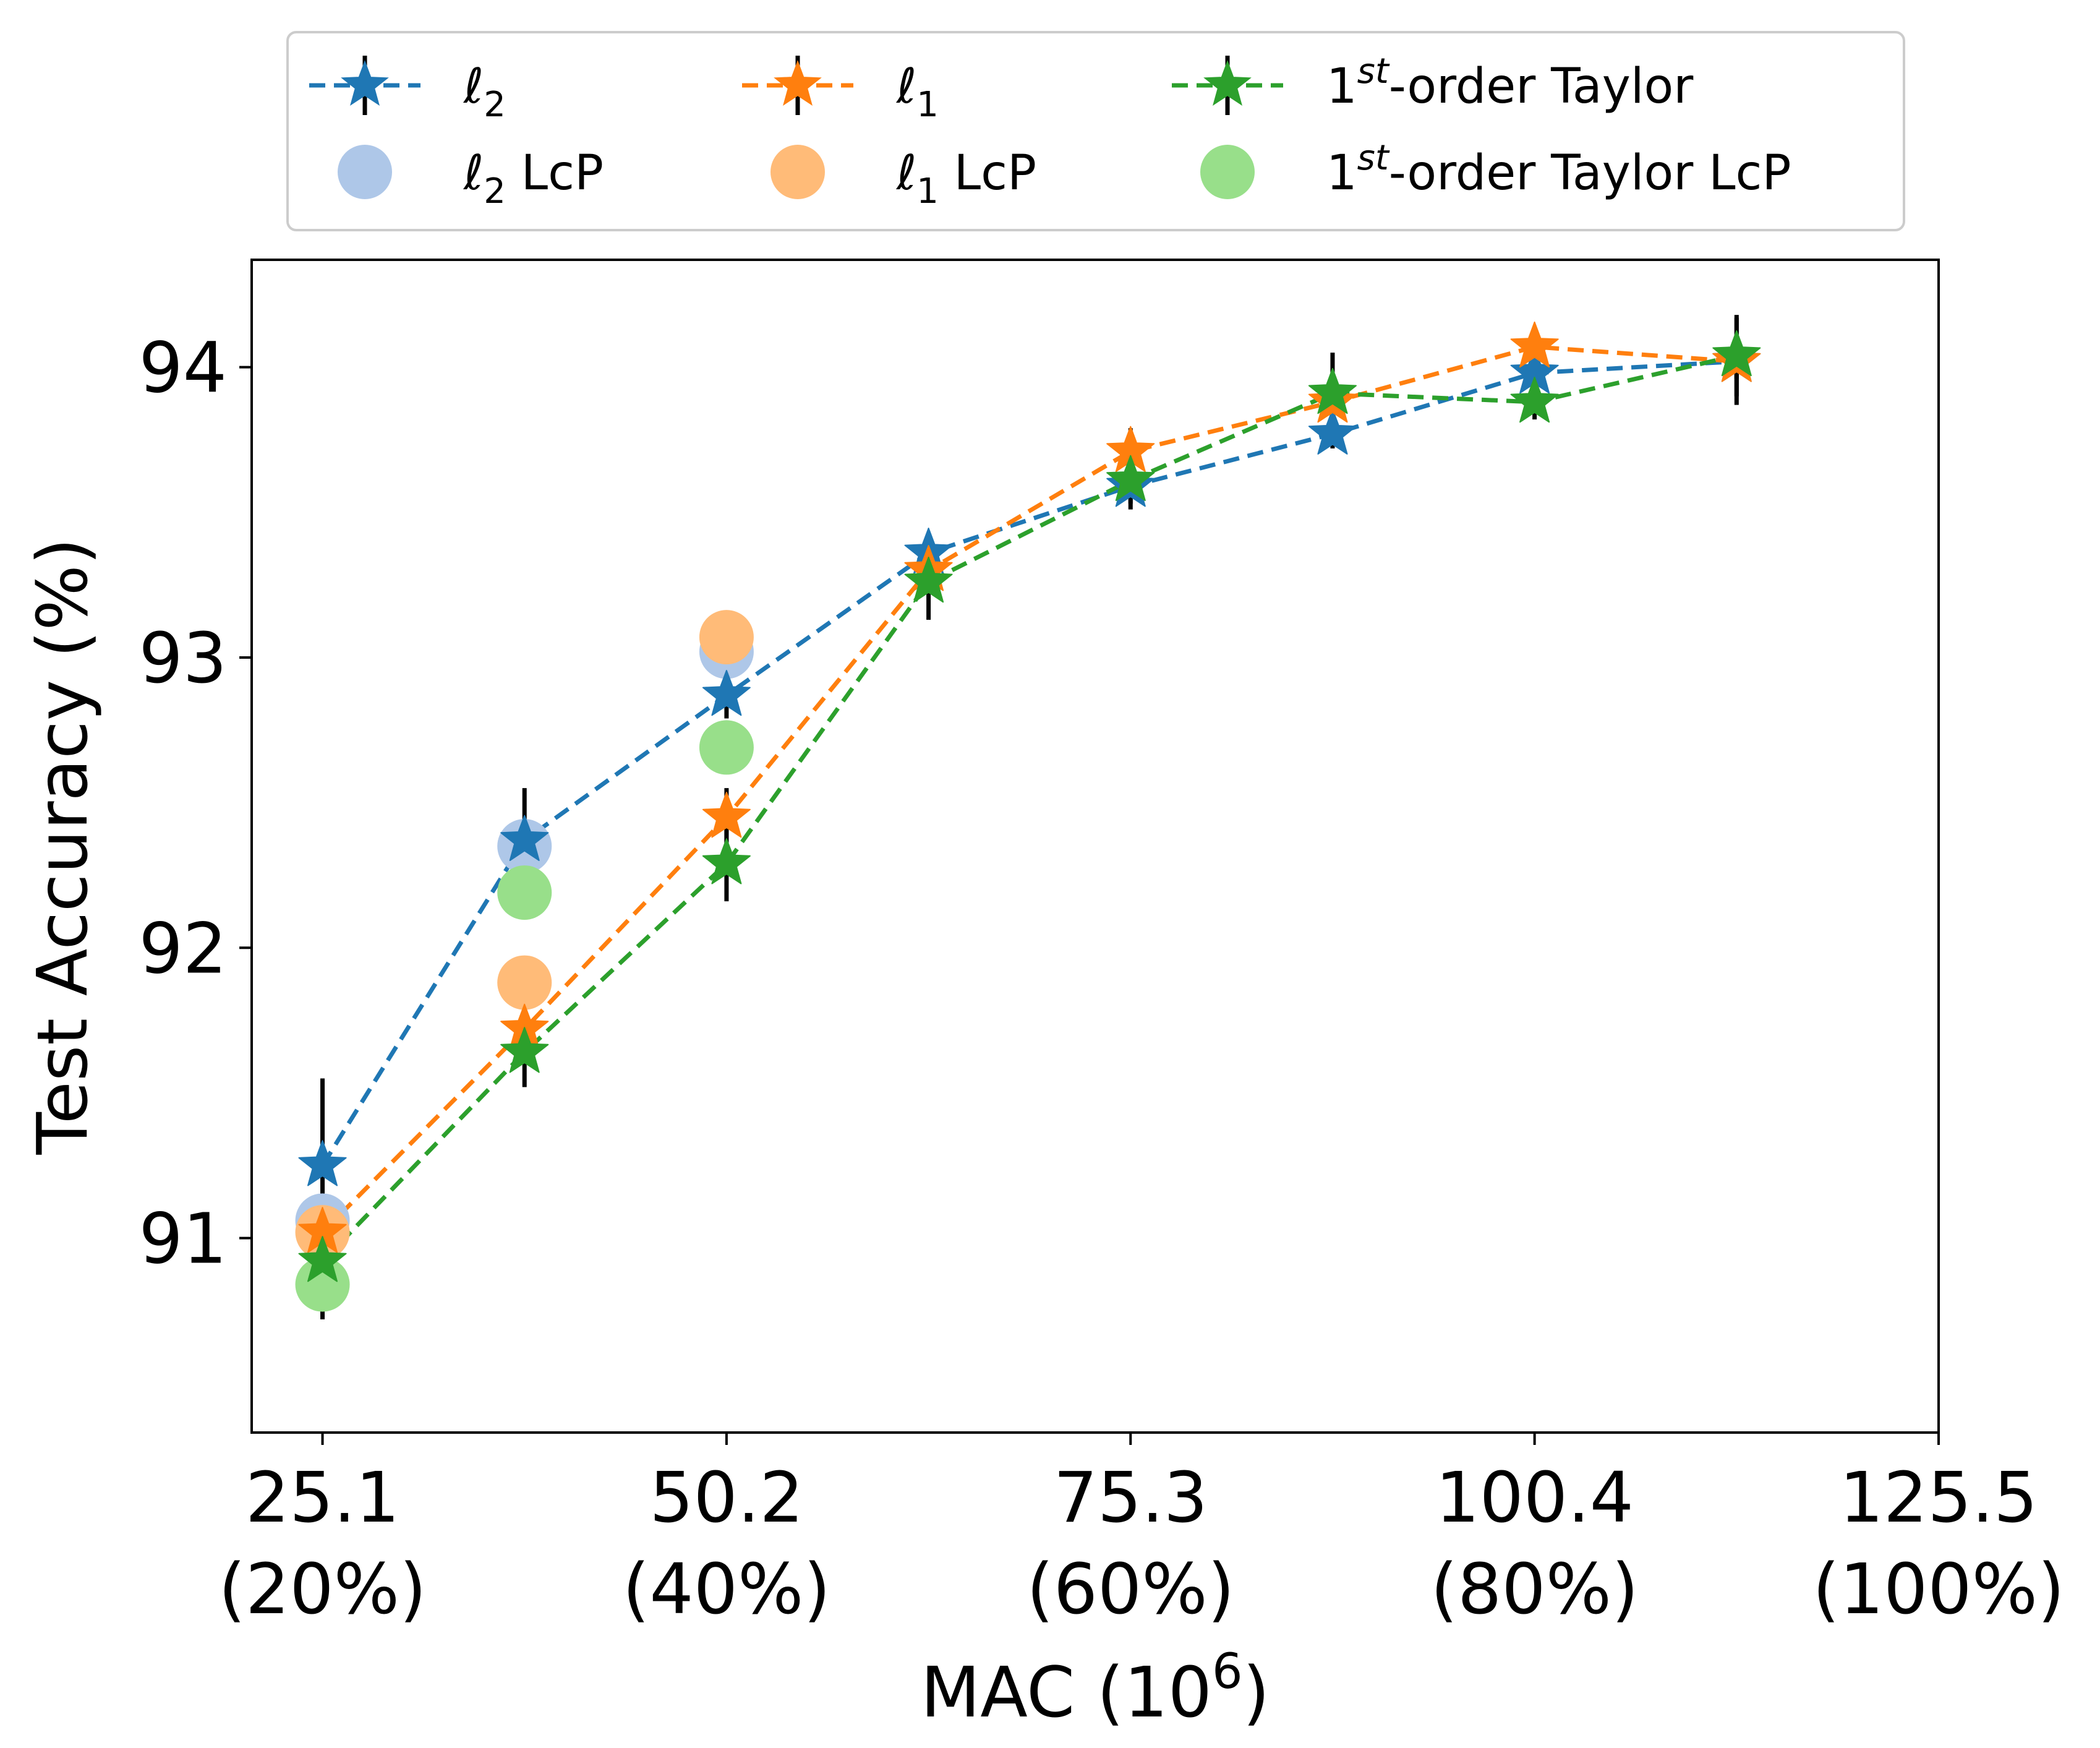 The height and width of the screenshot is (1748, 2100). Describe the element at coordinates (965, 178) in the screenshot. I see `l1_lcp-legend-label: ℓ1 LcP` at that location.